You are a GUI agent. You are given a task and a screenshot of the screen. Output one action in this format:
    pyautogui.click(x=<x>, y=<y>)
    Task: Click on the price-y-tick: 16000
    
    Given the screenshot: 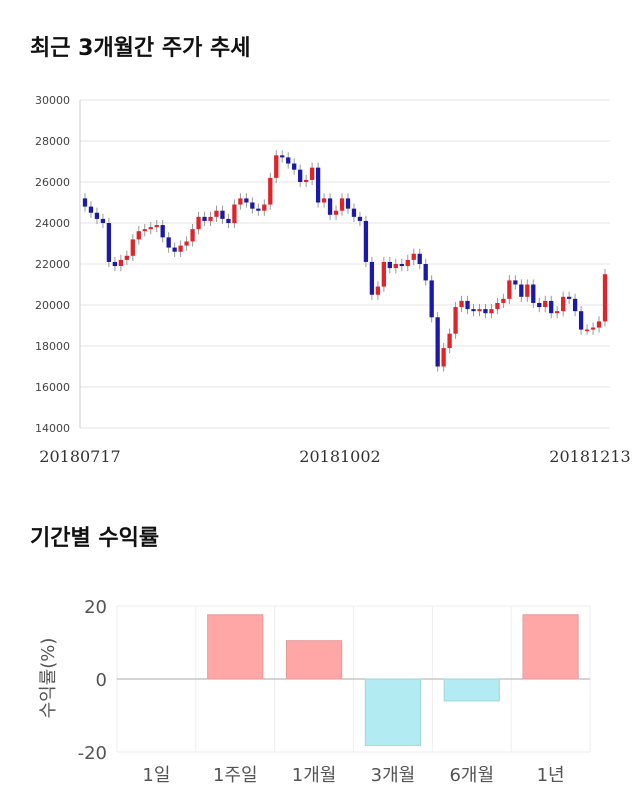 What is the action you would take?
    pyautogui.click(x=52, y=387)
    